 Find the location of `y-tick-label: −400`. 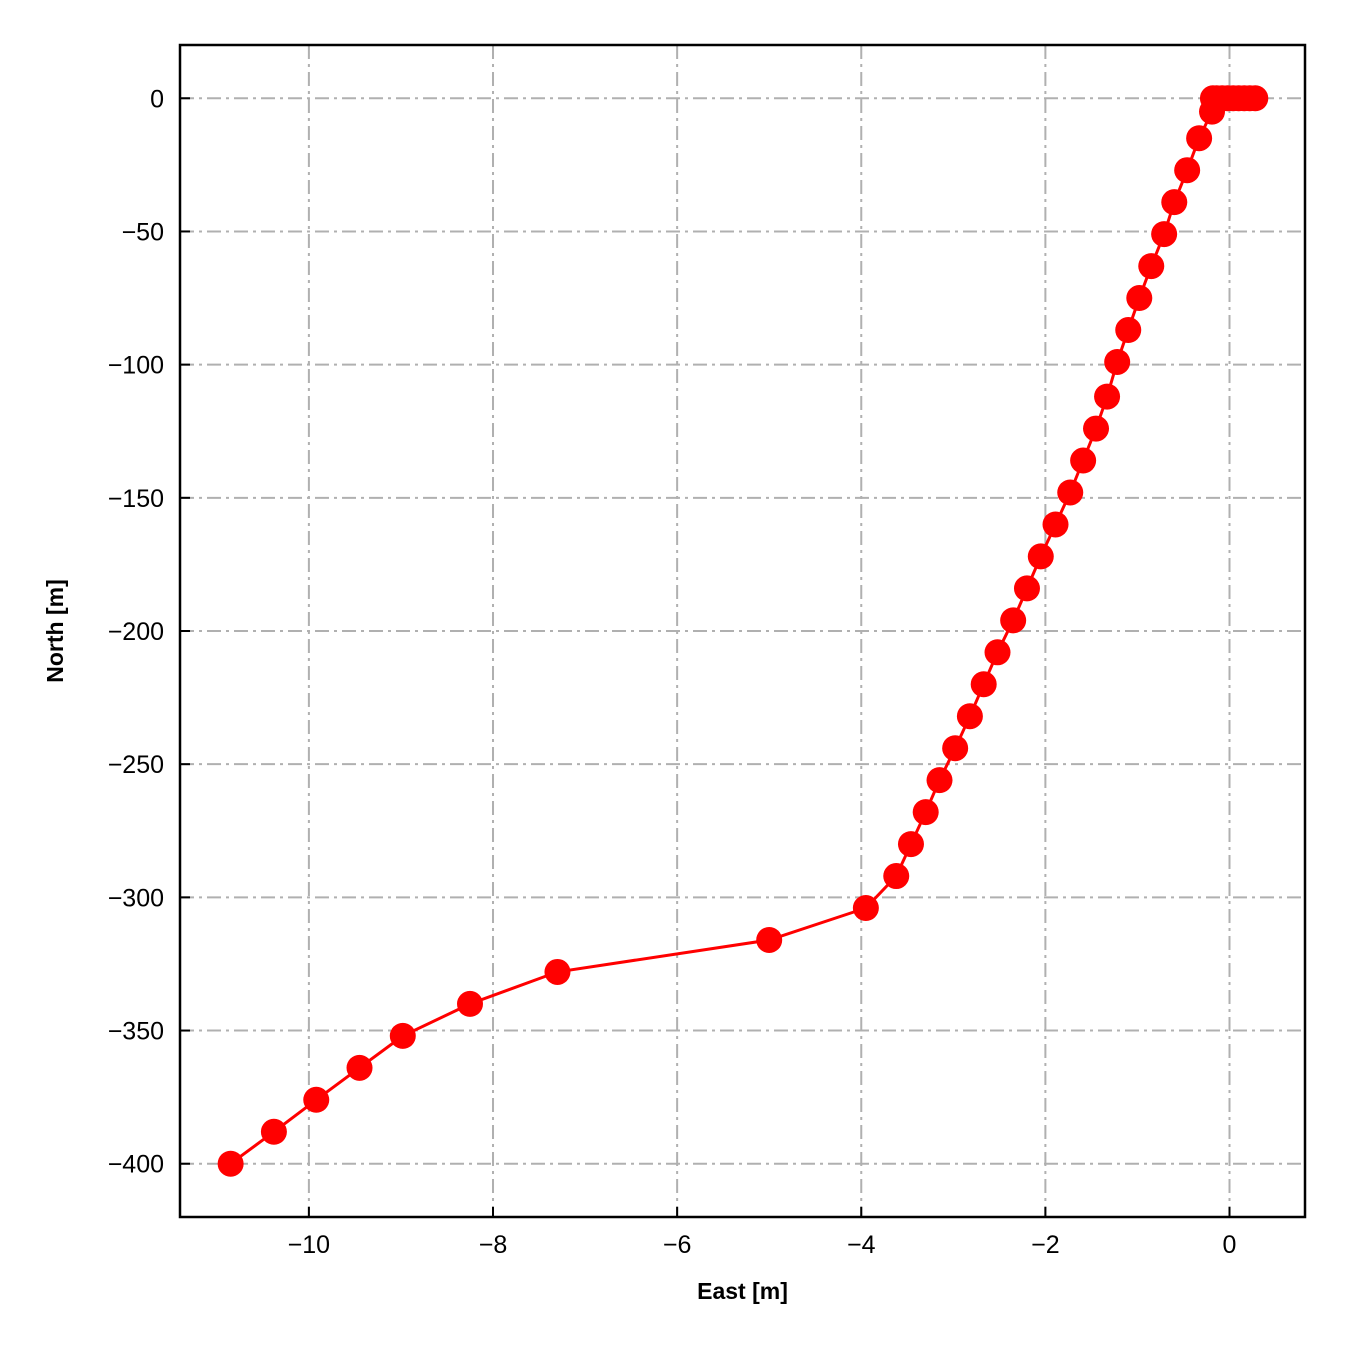

y-tick-label: −400 is located at coordinates (136, 1165).